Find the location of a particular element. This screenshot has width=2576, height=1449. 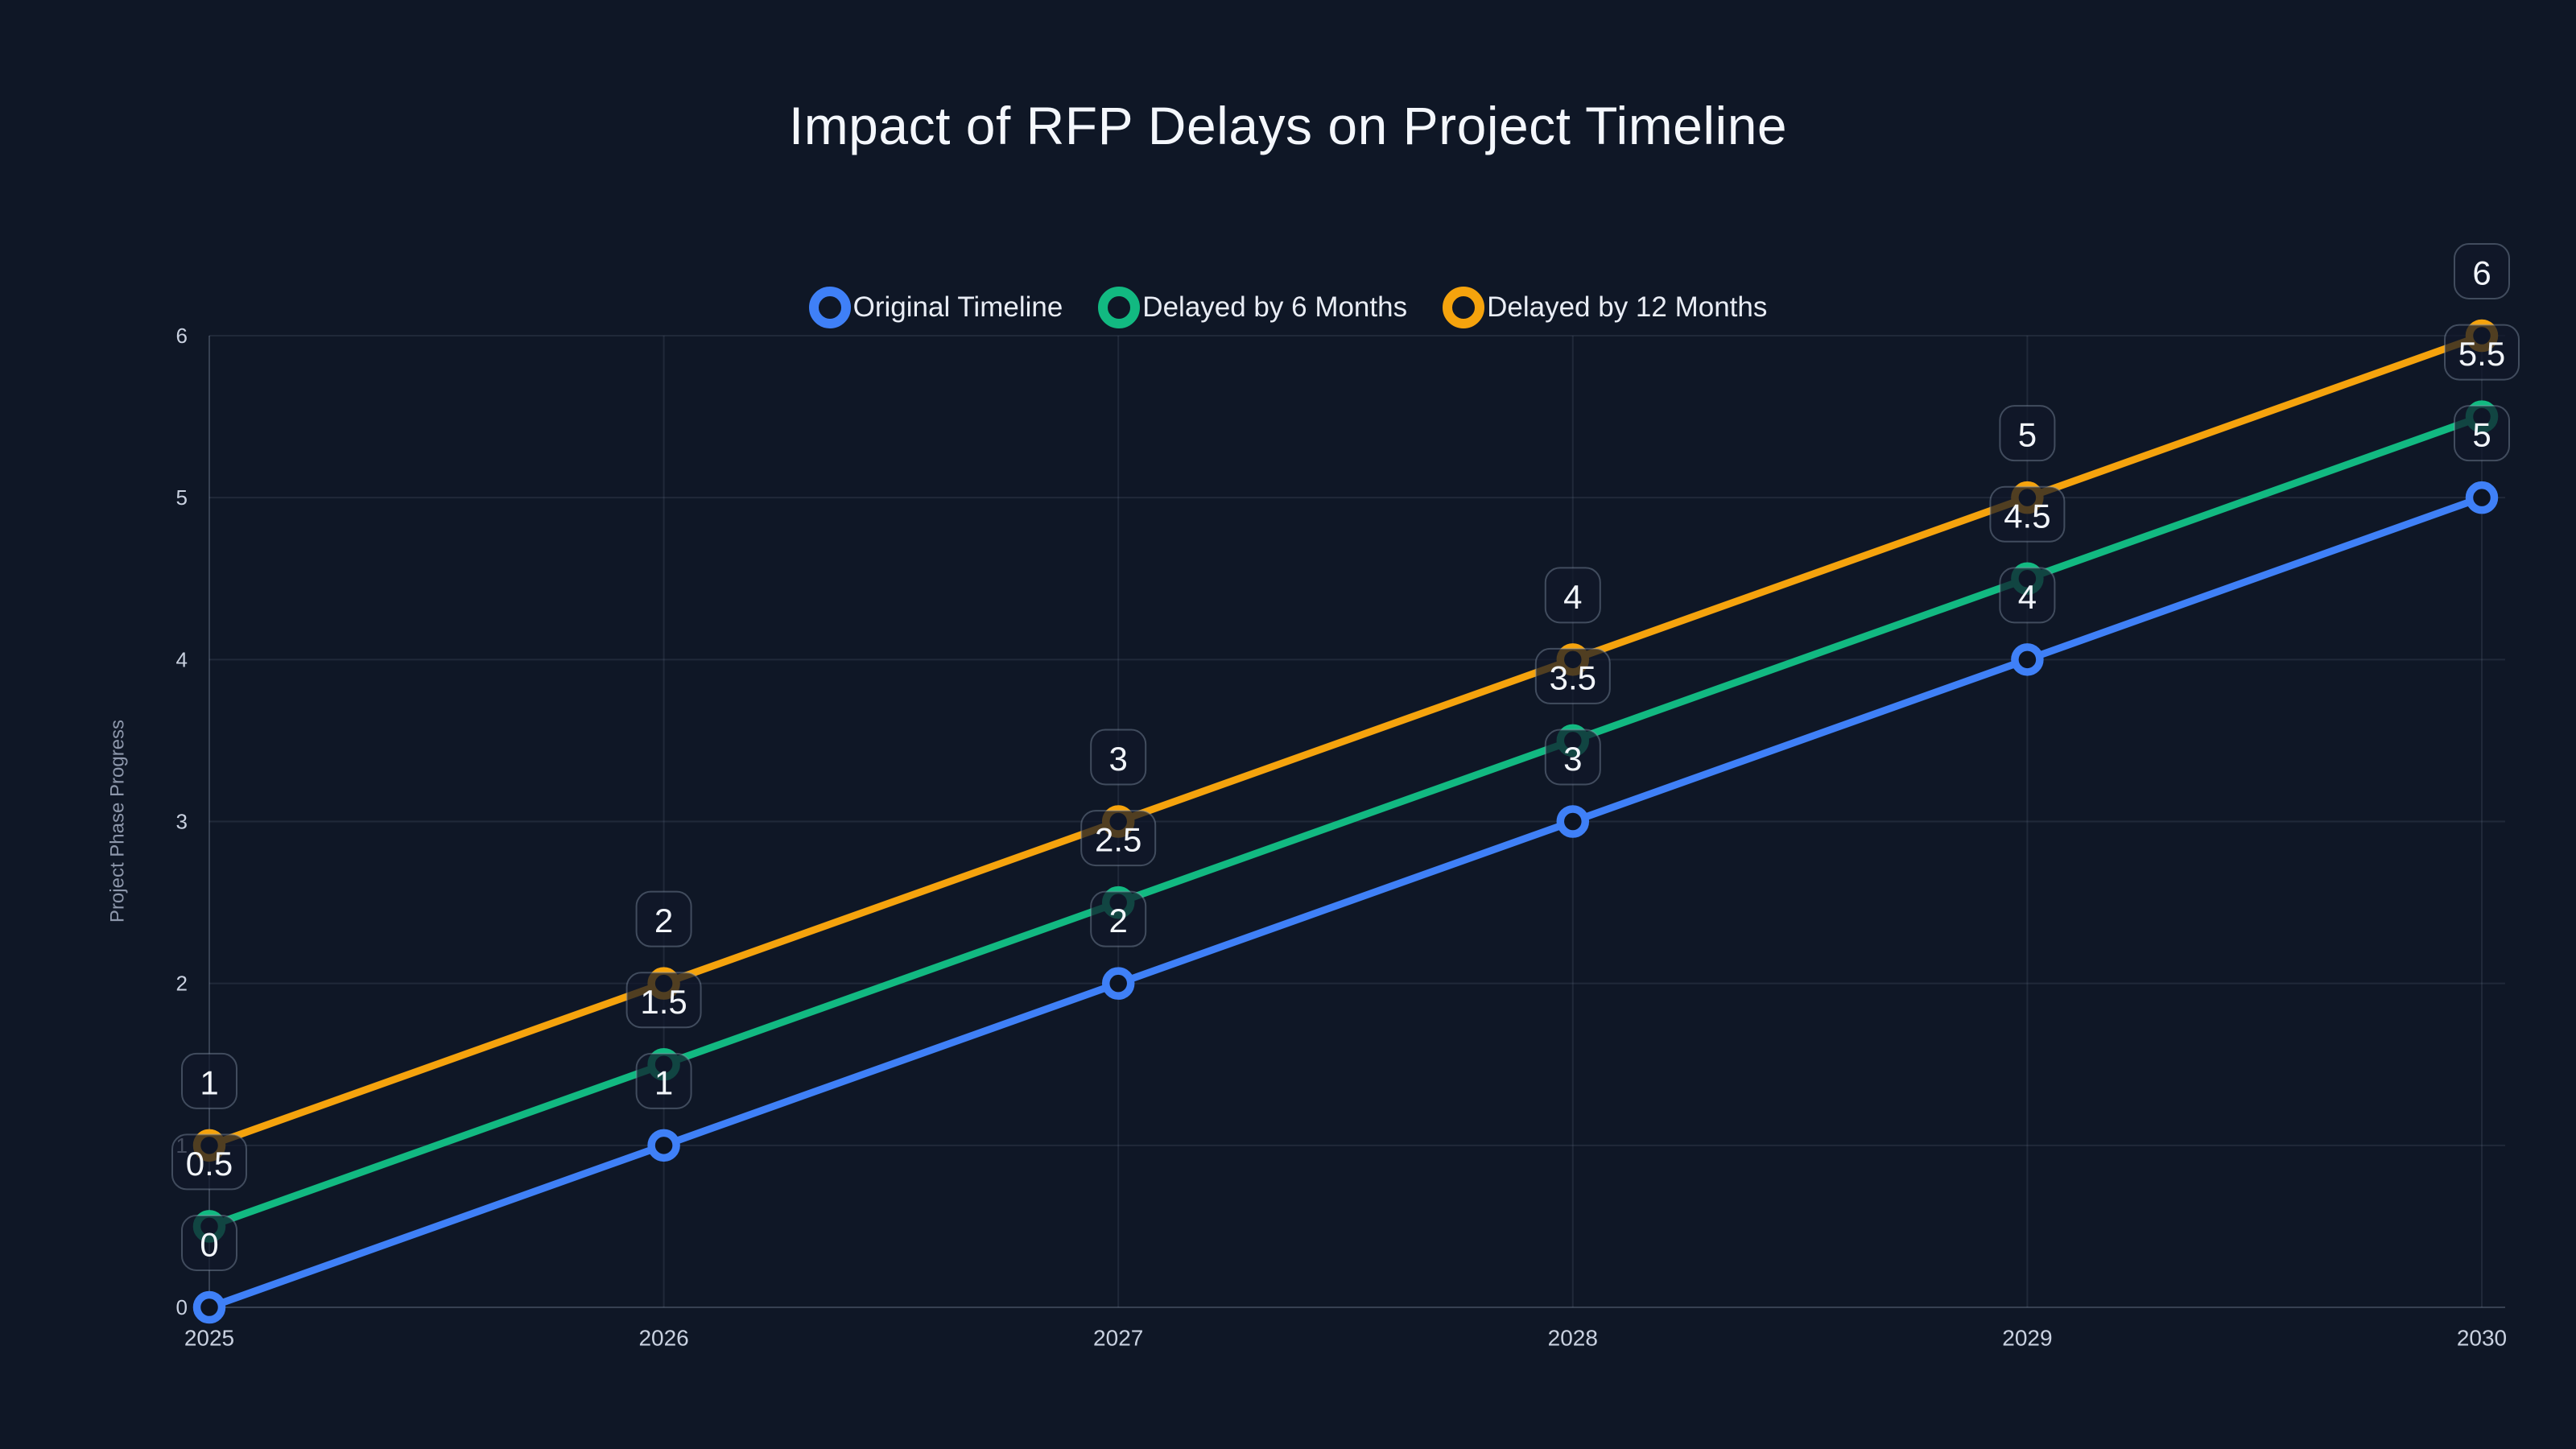

legend-item-delayed-by-12-months: Delayed by 12 Months is located at coordinates (1605, 307).